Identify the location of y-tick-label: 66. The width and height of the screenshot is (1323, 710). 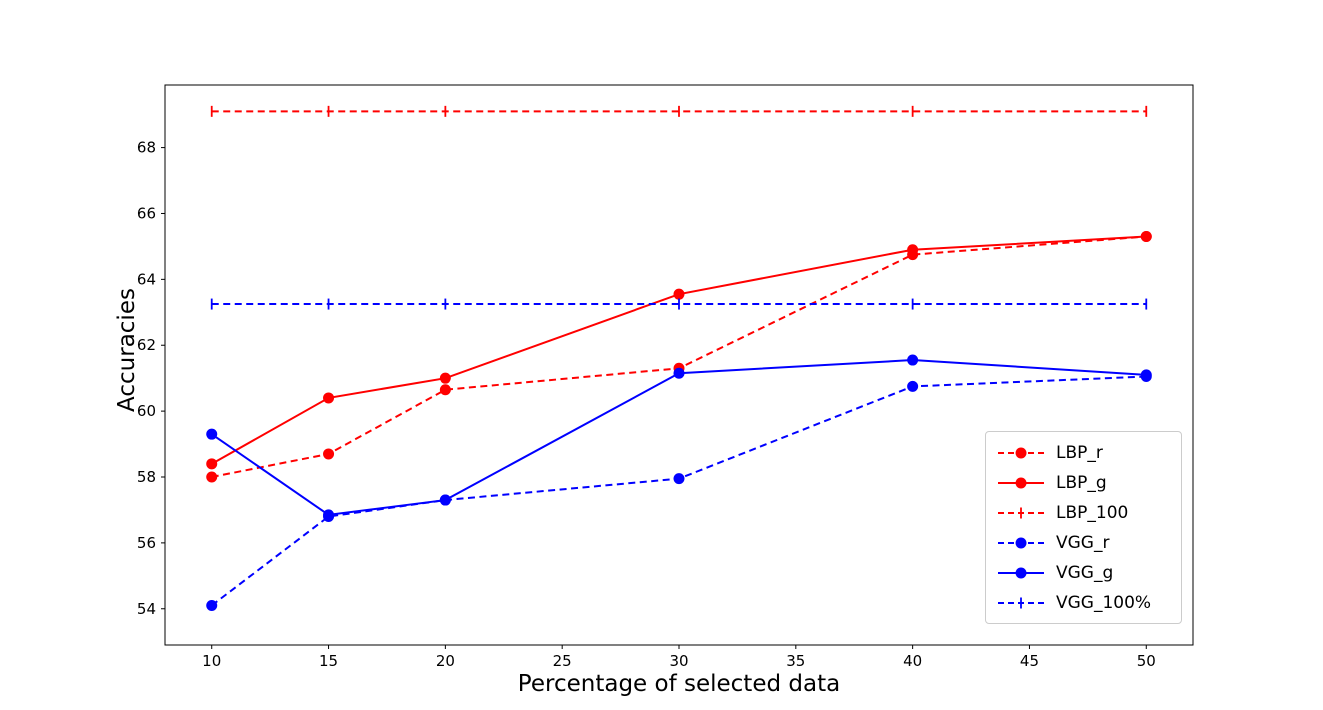
(146, 213).